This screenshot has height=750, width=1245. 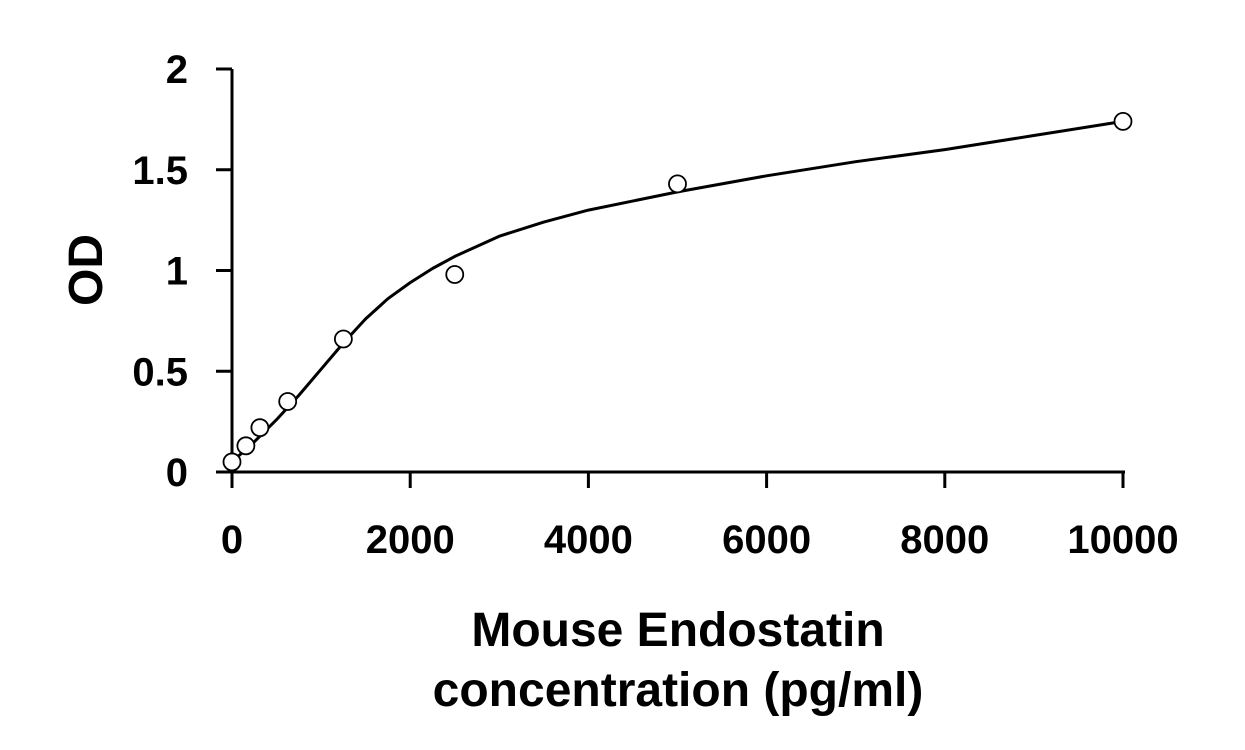 What do you see at coordinates (678, 690) in the screenshot?
I see `x-axis-title-line-2: concentration (pg/ml)` at bounding box center [678, 690].